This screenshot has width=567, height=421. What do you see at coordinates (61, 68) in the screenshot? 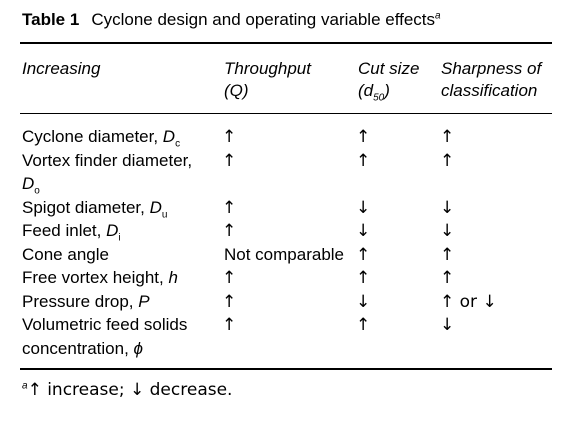
I see `column-header-increasing: Increasing` at bounding box center [61, 68].